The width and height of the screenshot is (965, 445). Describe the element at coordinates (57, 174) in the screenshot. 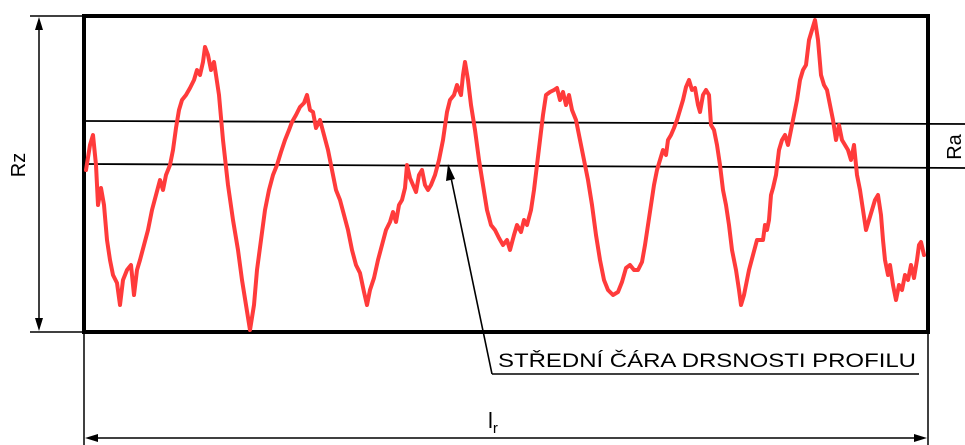

I see `rz-dimension` at that location.